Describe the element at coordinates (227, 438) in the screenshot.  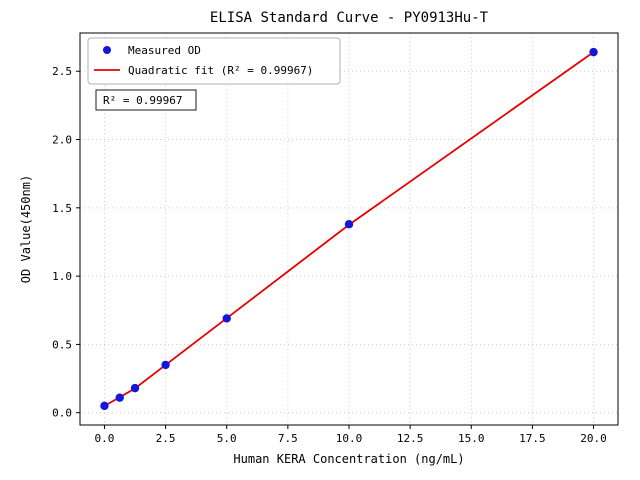
I see `x-tick-label: 5.0` at that location.